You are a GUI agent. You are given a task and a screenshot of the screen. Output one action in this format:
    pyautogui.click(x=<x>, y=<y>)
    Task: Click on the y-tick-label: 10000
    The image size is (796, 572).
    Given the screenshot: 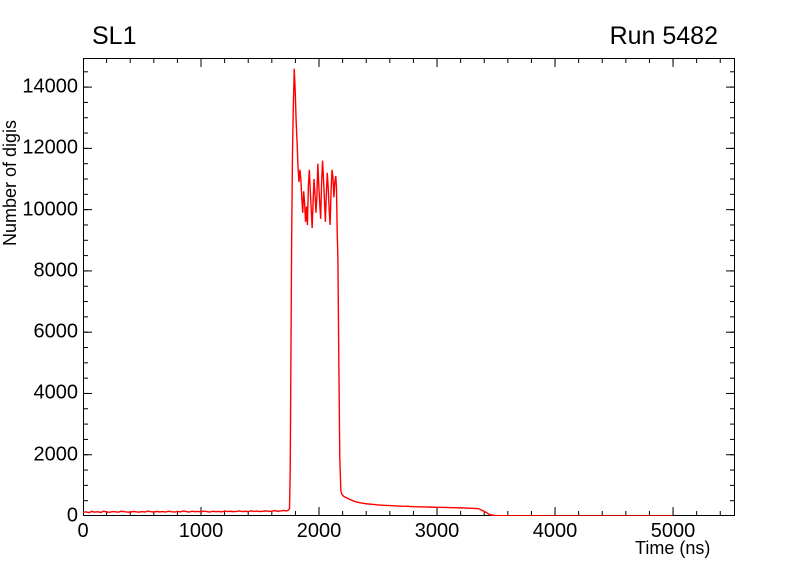 What is the action you would take?
    pyautogui.click(x=50, y=209)
    